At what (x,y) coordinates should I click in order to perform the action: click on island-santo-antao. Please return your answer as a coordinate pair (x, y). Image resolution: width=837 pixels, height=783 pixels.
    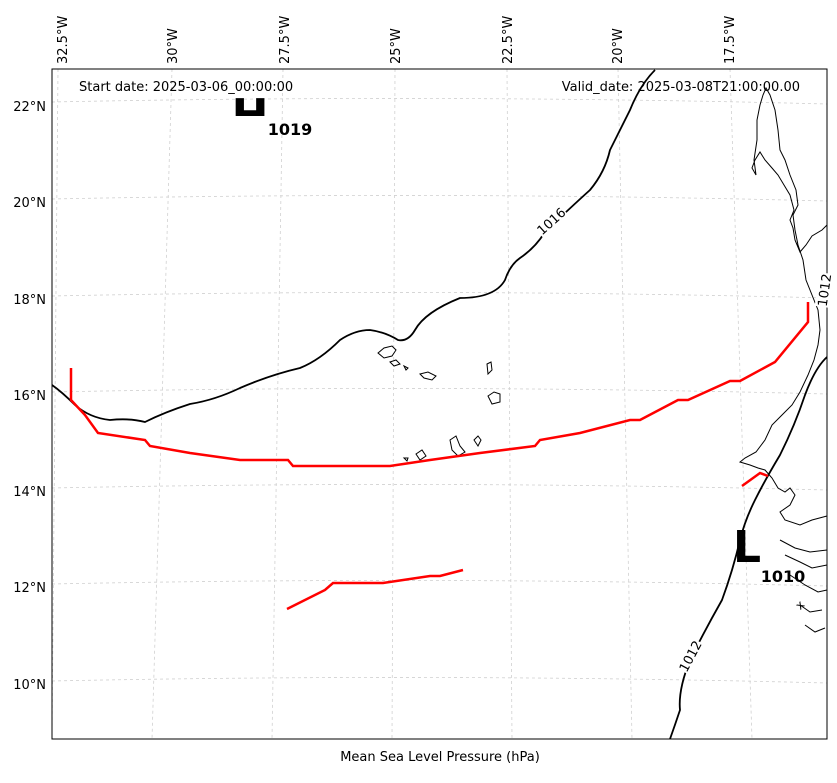
    Looking at the image, I should click on (387, 352).